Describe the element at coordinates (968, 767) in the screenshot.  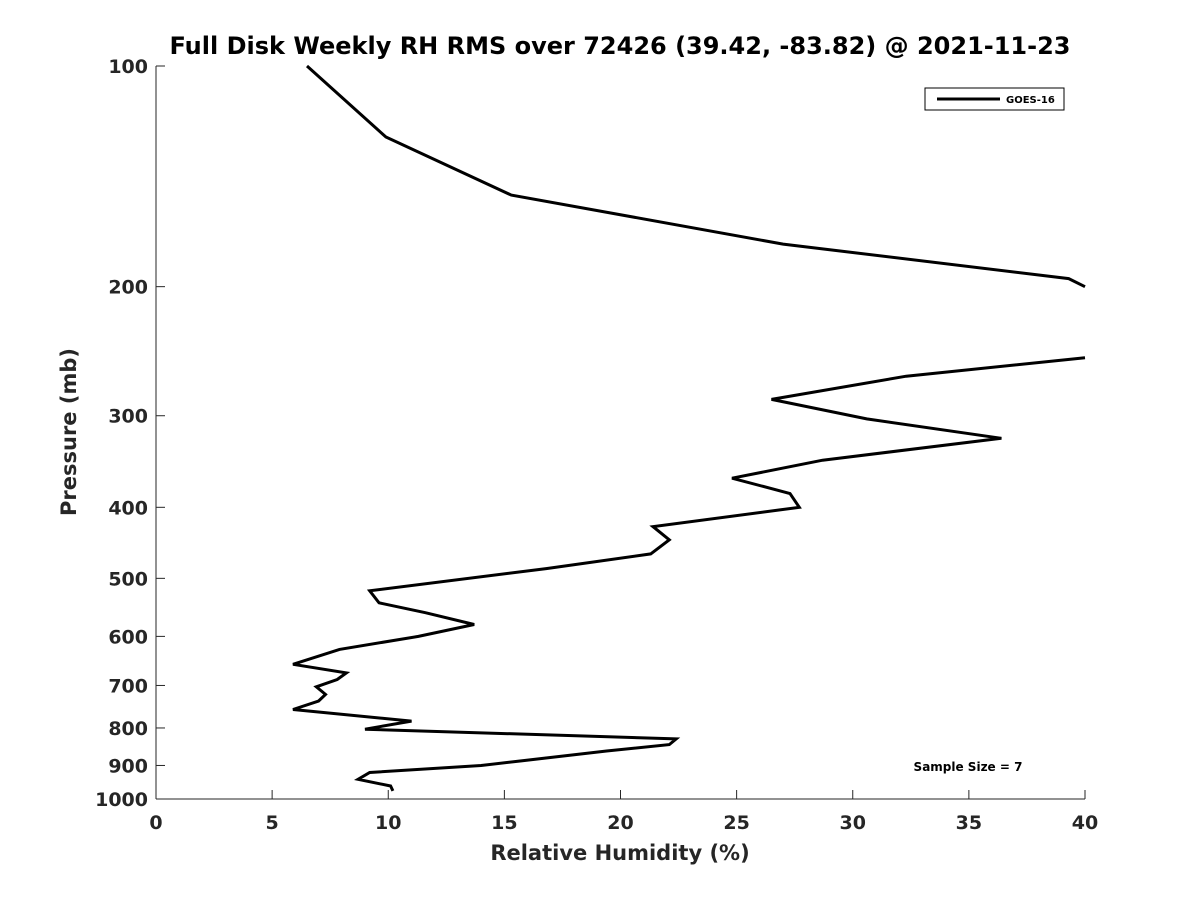
I see `sample-size-annotation: Sample Size = 7` at that location.